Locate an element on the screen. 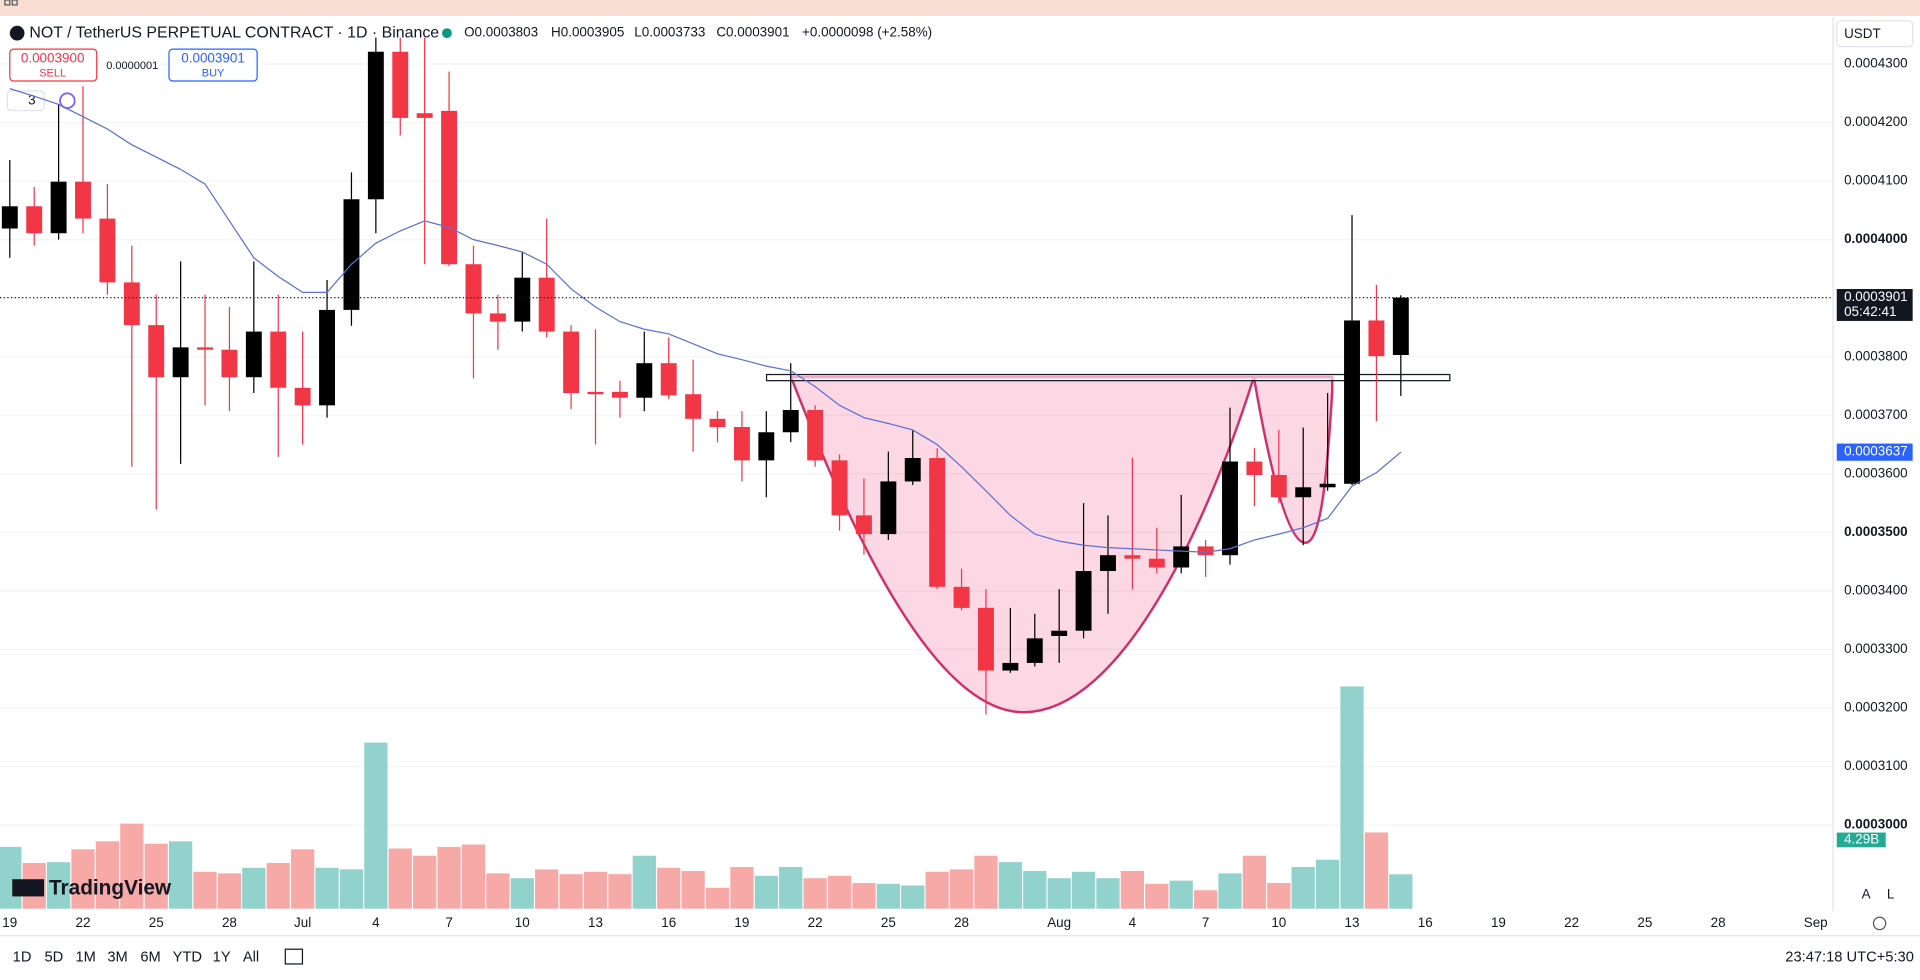  x-tick-label: 28 is located at coordinates (229, 922).